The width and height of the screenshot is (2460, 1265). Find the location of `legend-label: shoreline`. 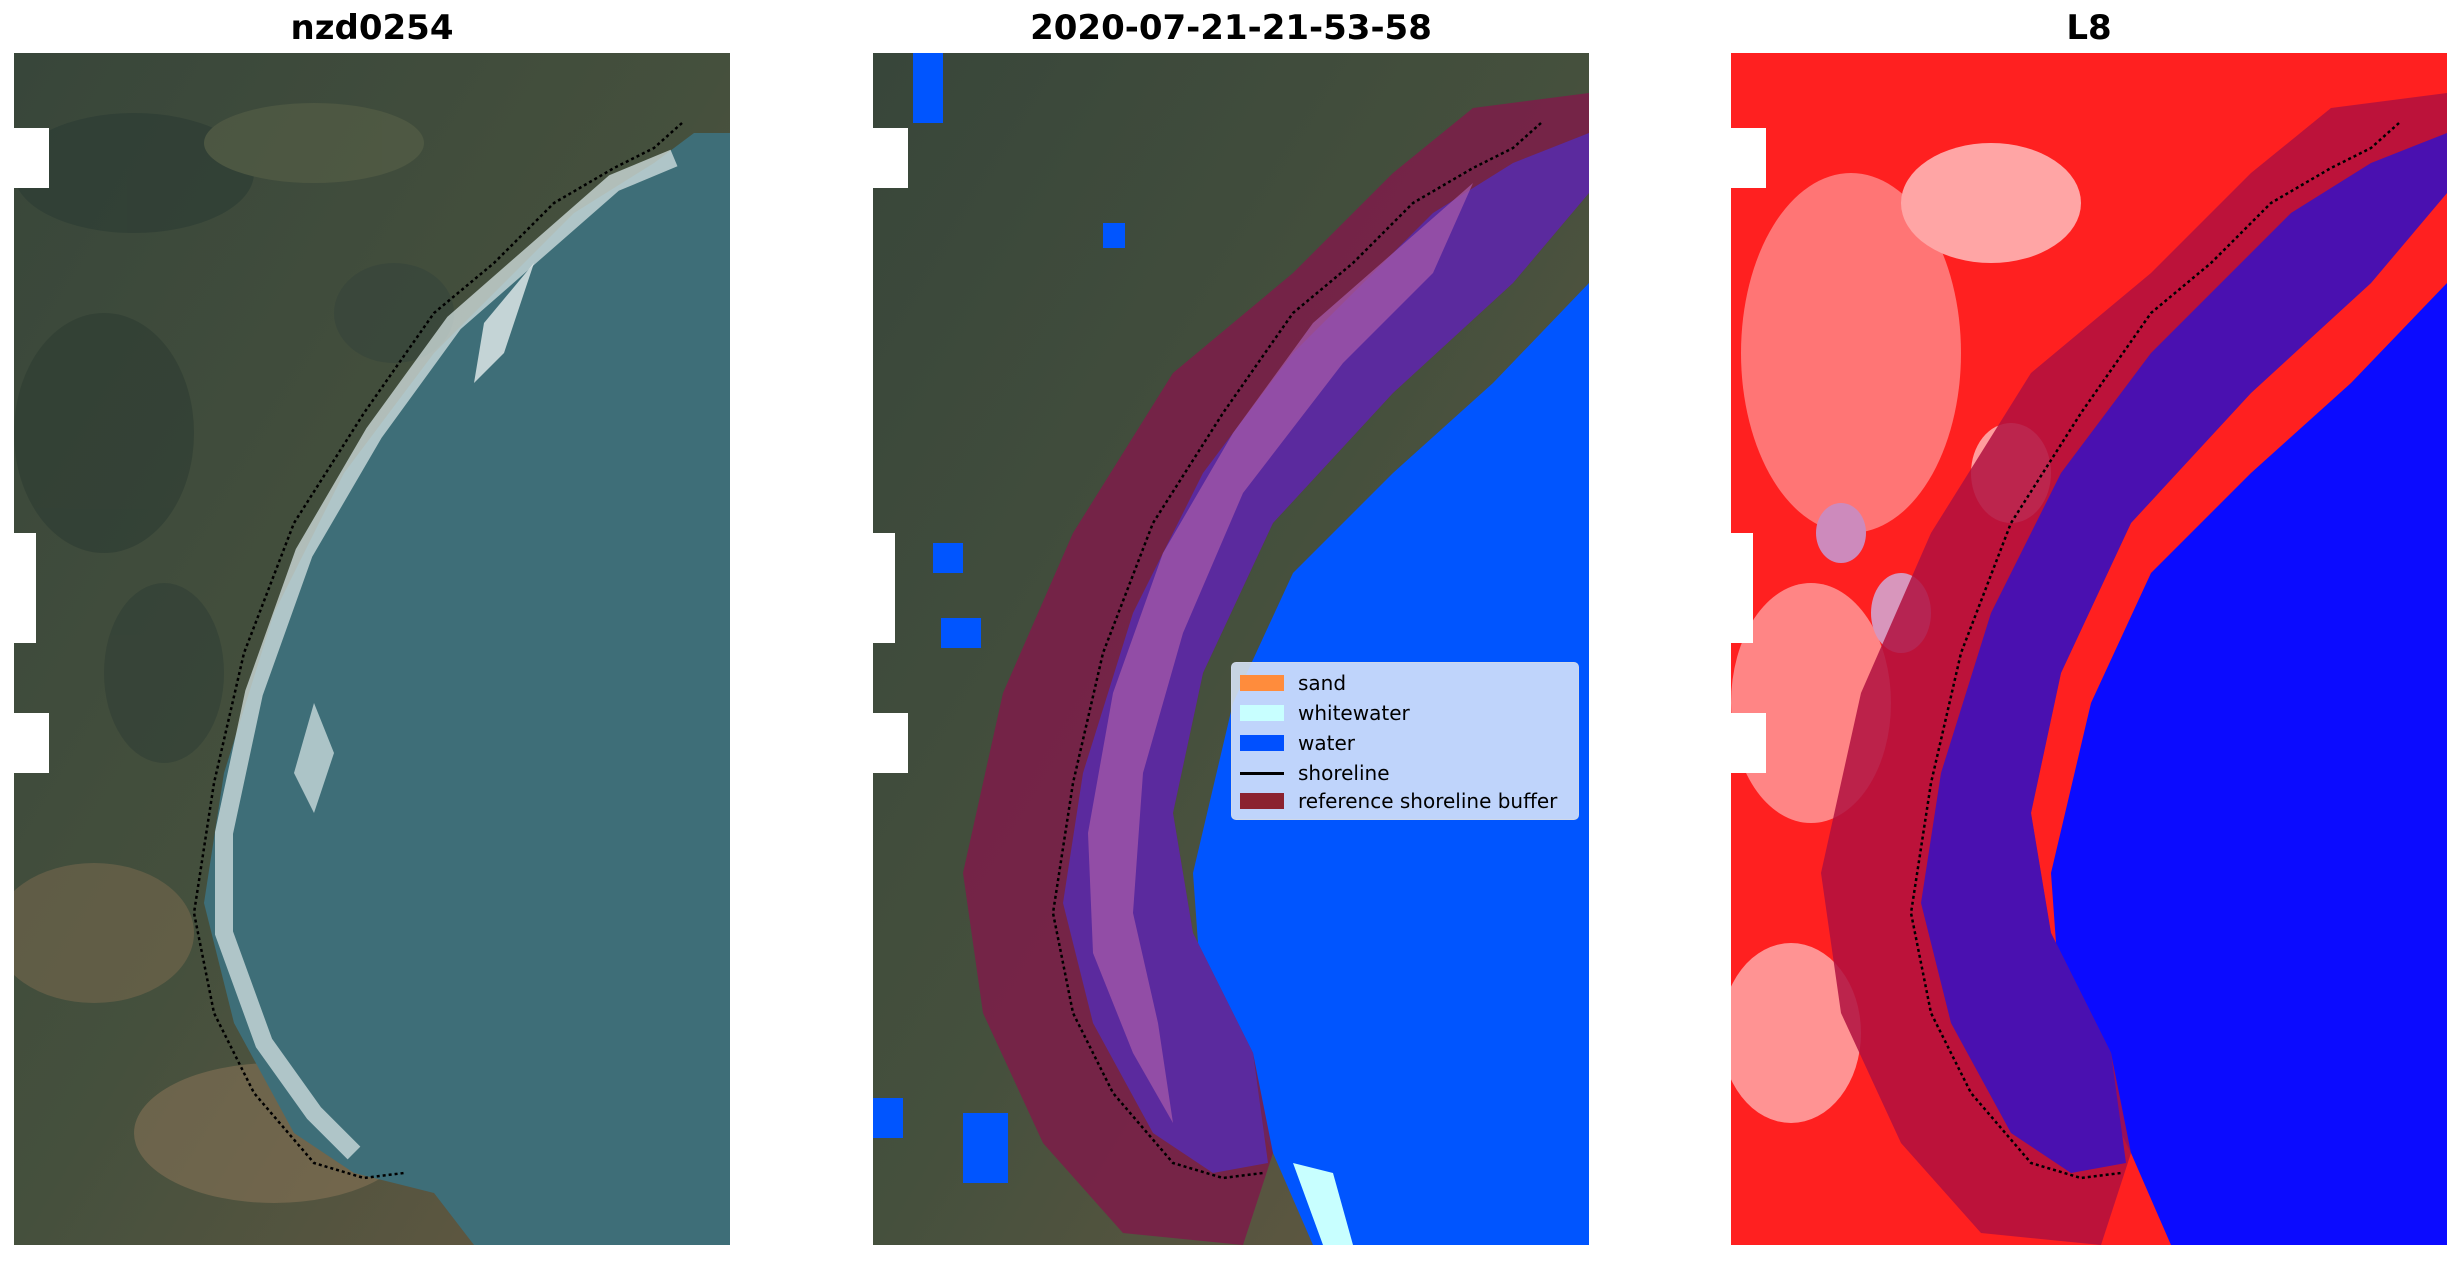

legend-label: shoreline is located at coordinates (1344, 773).